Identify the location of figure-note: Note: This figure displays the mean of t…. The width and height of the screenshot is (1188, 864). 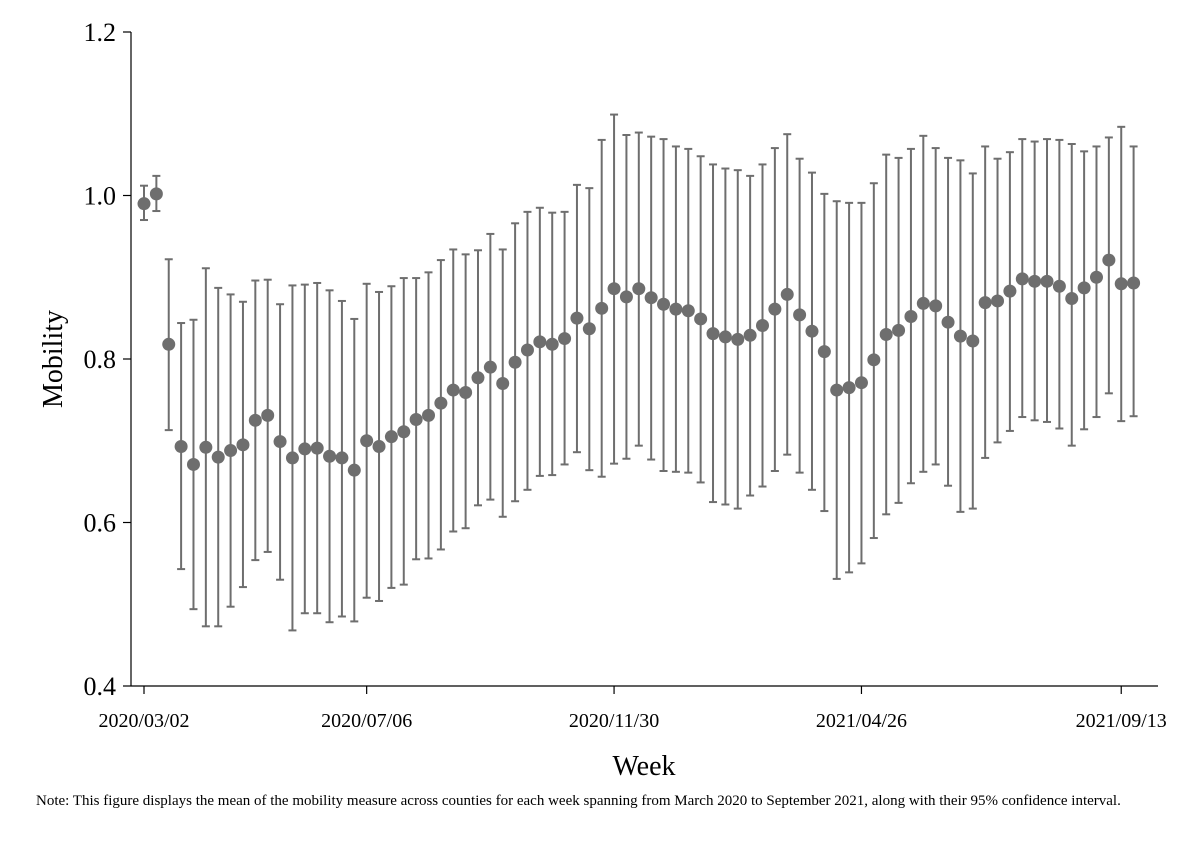
(578, 801).